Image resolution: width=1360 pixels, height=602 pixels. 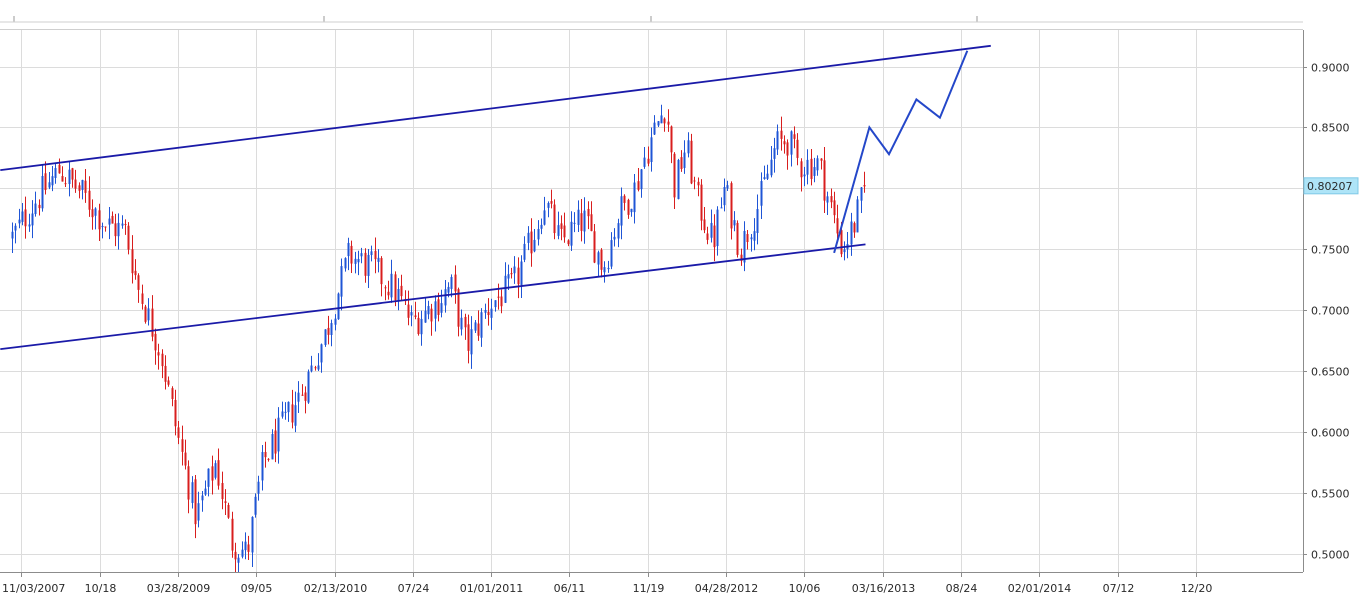 I want to click on x-tick-label: 09/05, so click(x=257, y=588).